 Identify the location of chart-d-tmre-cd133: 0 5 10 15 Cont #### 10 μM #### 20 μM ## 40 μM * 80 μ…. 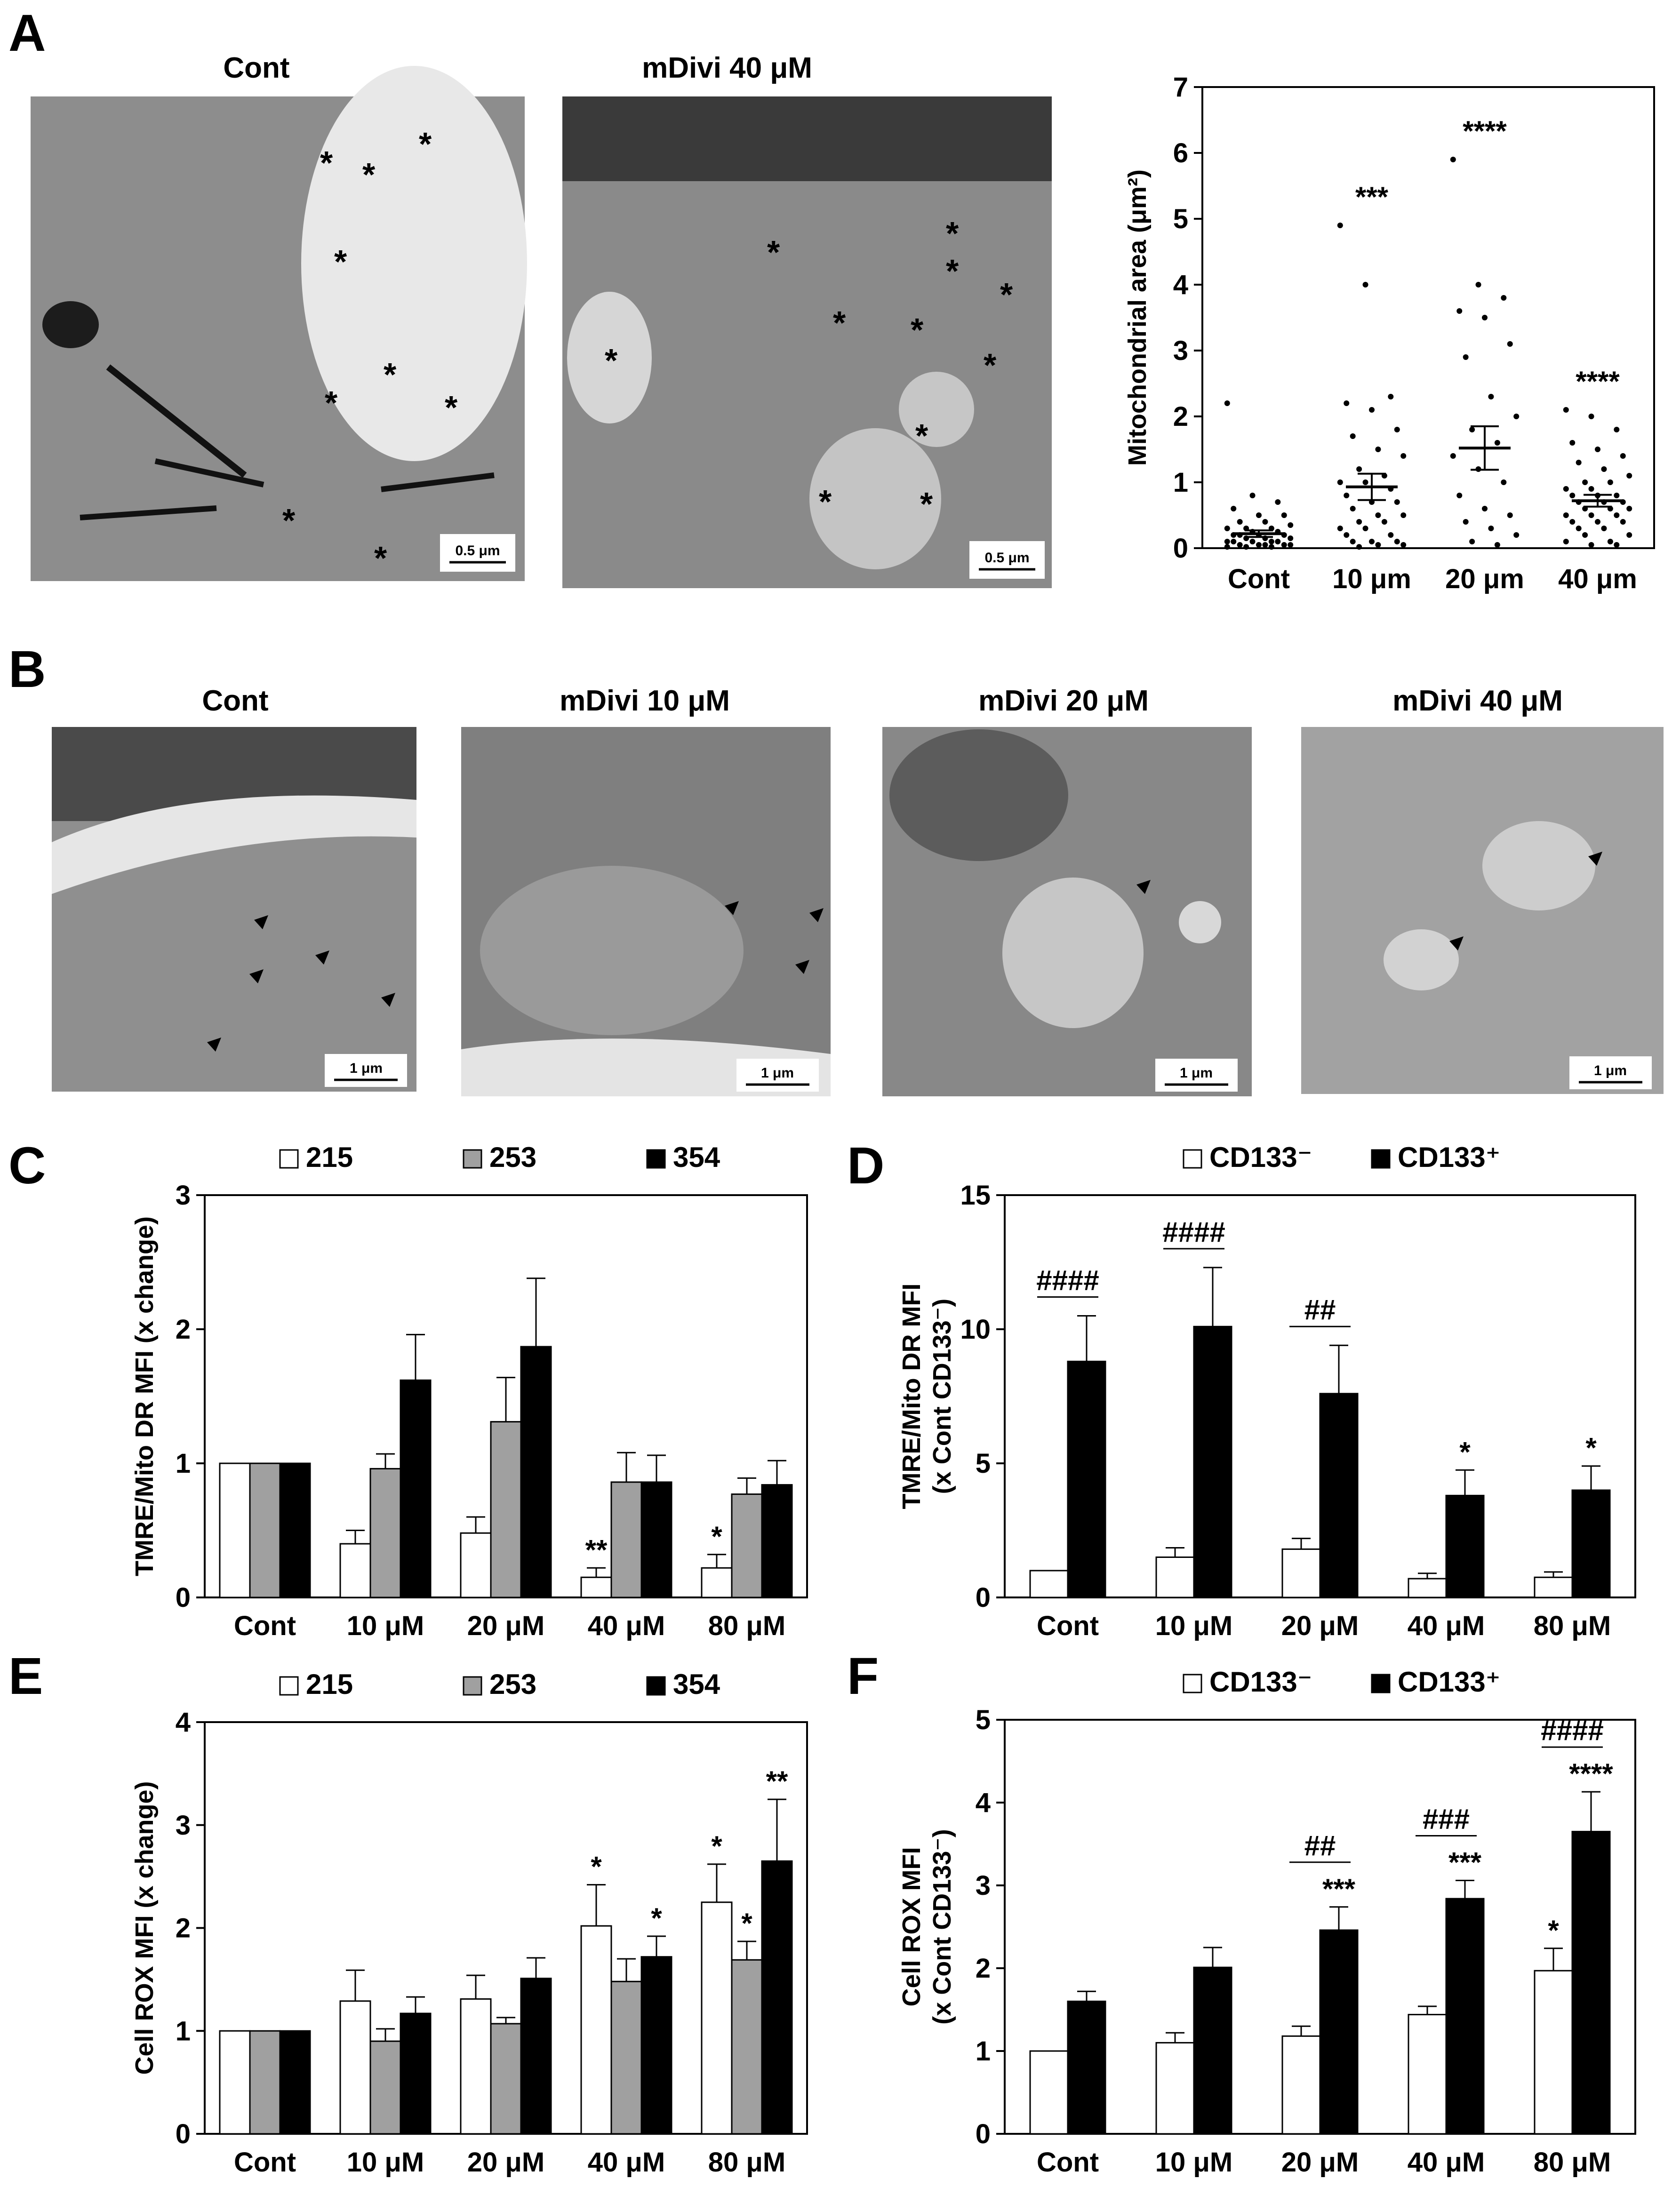
(1266, 1391).